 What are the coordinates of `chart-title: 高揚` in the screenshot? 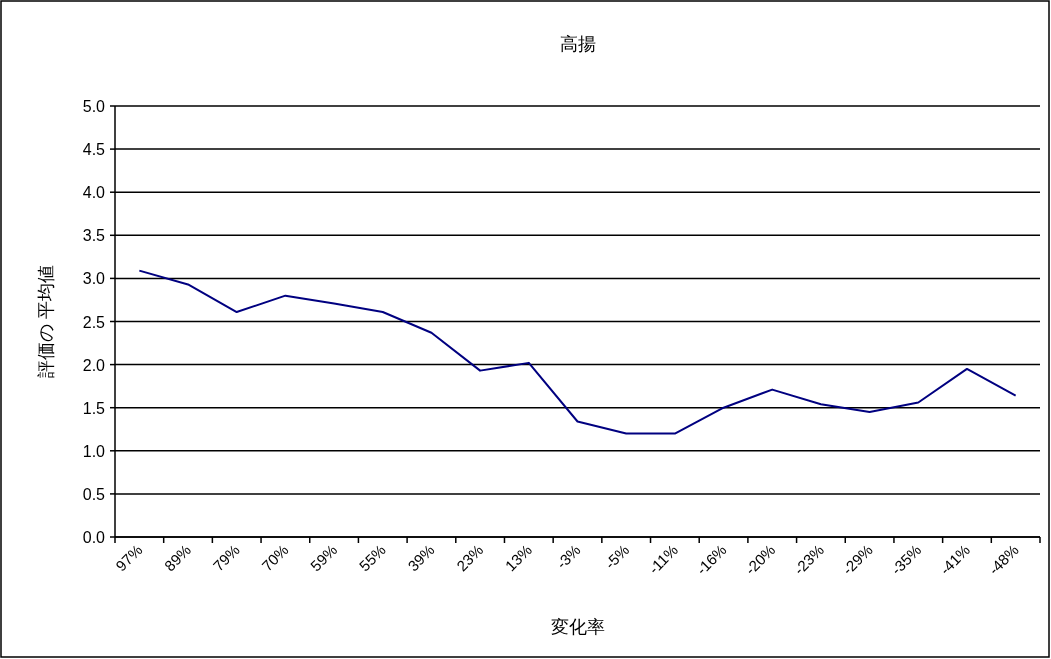 It's located at (577, 44).